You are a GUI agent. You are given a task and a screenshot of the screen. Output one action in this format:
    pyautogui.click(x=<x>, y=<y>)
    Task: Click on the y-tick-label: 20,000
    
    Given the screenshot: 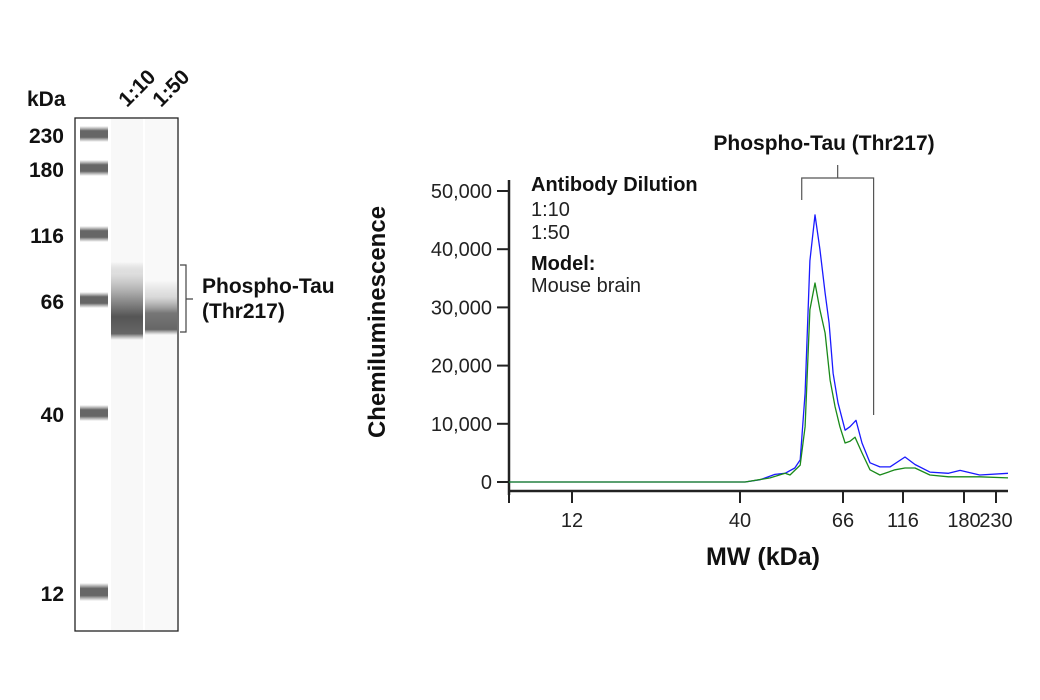 What is the action you would take?
    pyautogui.click(x=461, y=367)
    